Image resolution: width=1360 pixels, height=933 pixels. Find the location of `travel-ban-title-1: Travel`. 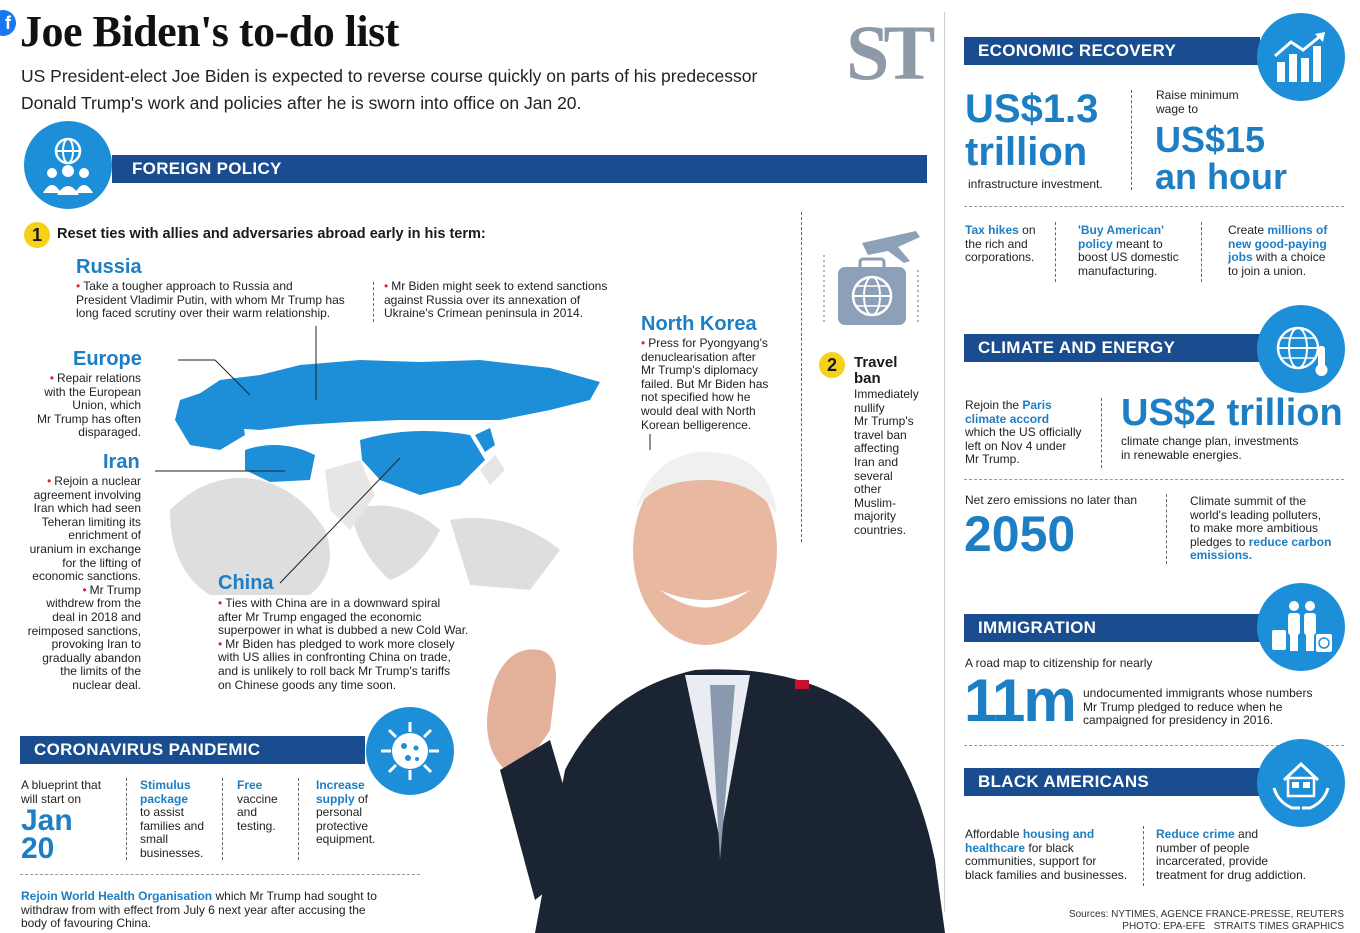

travel-ban-title-1: Travel is located at coordinates (876, 362).